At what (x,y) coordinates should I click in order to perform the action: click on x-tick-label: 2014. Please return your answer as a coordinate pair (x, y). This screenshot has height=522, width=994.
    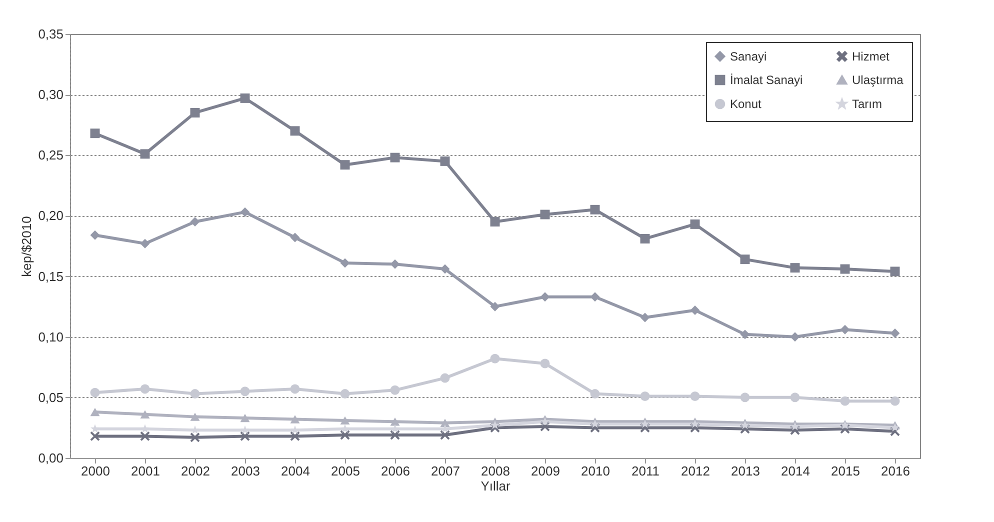
    Looking at the image, I should click on (795, 471).